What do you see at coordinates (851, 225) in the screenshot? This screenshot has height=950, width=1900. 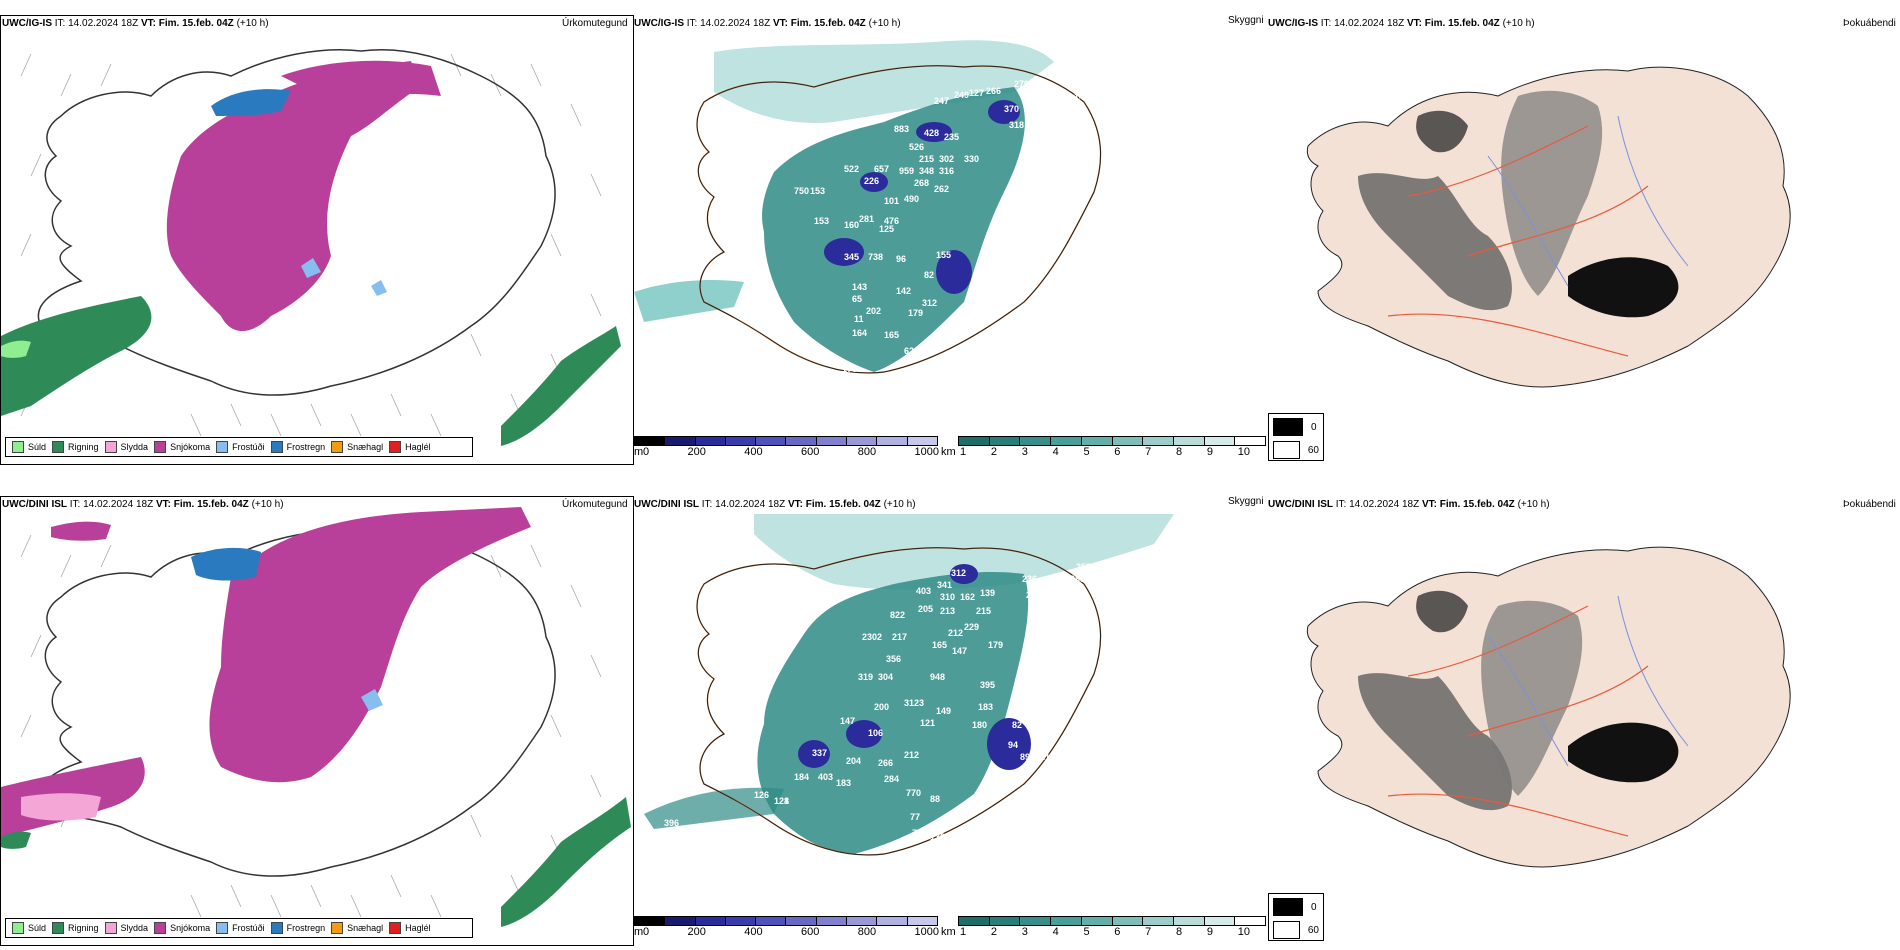 I see `ceiling-label: 160` at bounding box center [851, 225].